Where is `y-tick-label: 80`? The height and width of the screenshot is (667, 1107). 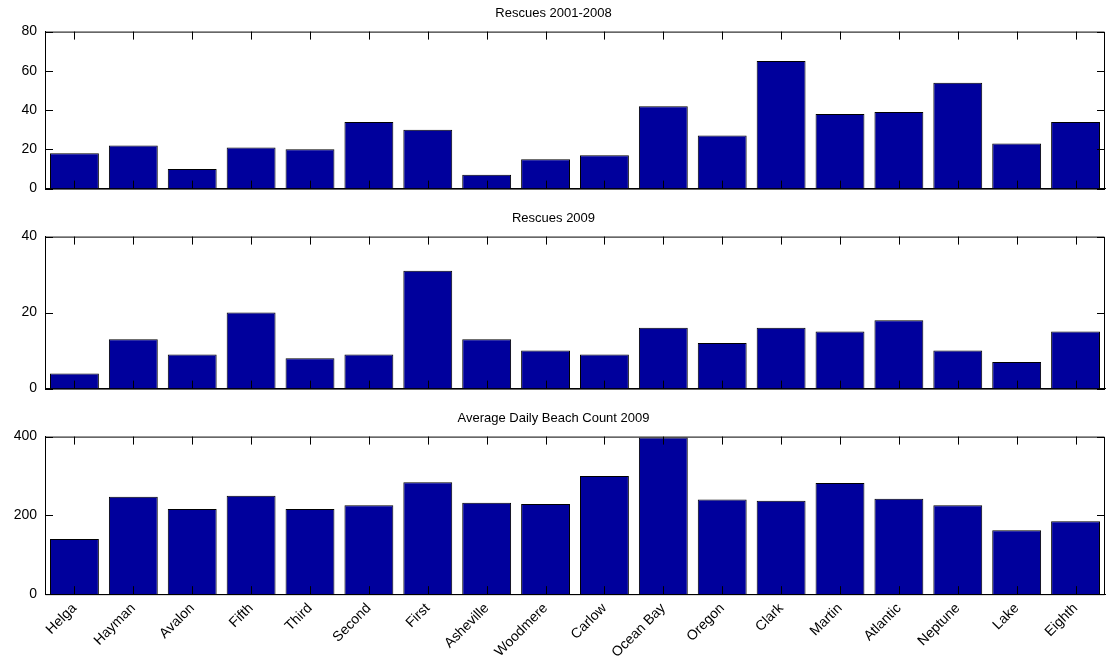
y-tick-label: 80 is located at coordinates (29, 30).